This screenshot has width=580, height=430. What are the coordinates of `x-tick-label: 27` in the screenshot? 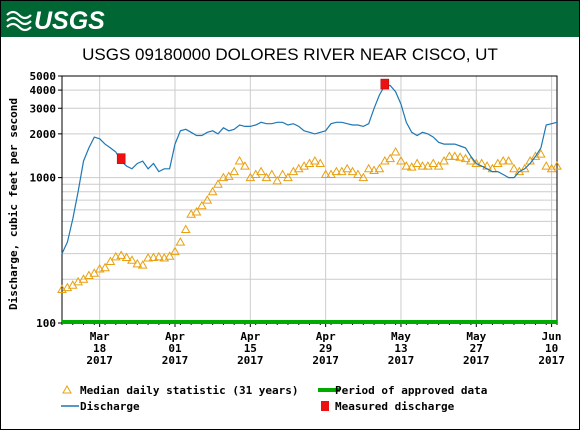 It's located at (476, 348).